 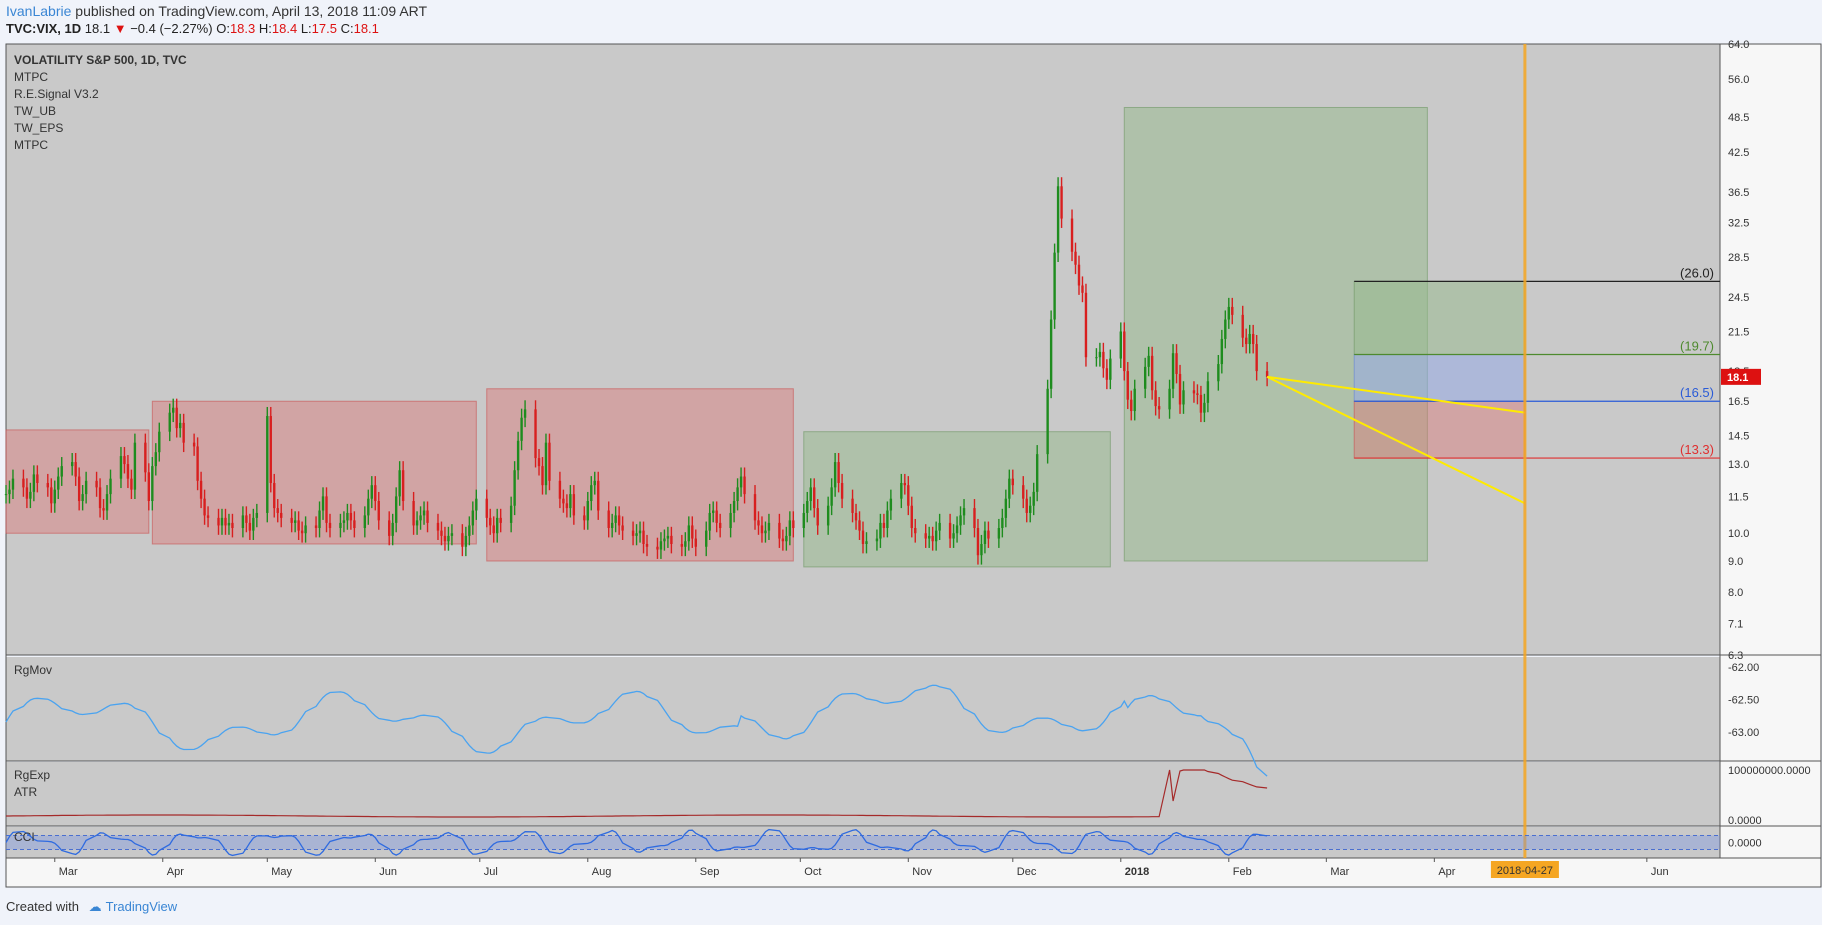 What do you see at coordinates (710, 872) in the screenshot?
I see `x-tick-label: Sep` at bounding box center [710, 872].